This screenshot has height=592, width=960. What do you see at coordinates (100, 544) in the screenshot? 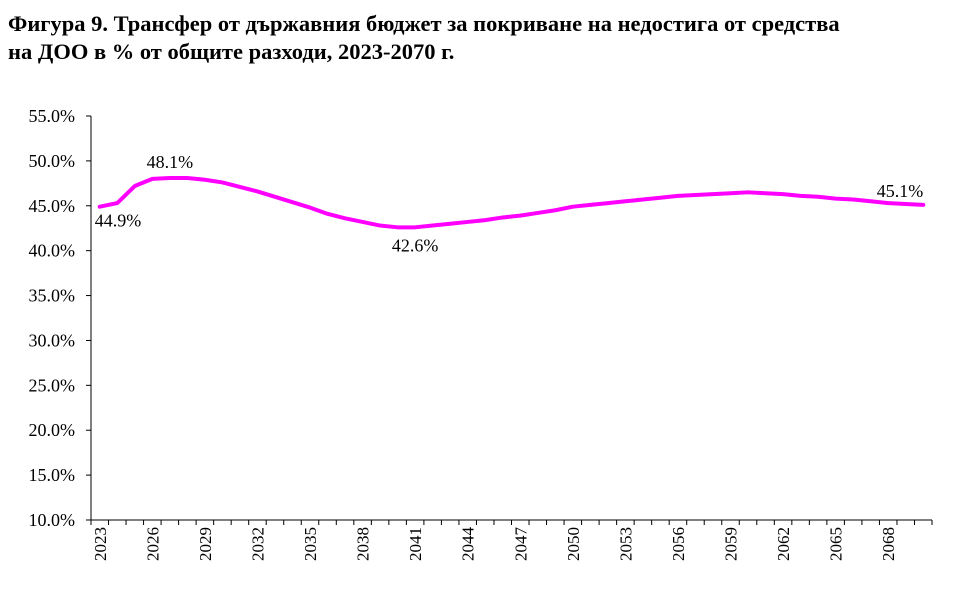
I see `x-tick-label: 2023` at bounding box center [100, 544].